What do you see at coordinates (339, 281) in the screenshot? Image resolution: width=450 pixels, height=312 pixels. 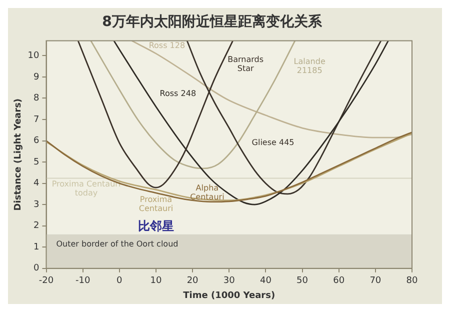 I see `x-tick-label: 60` at bounding box center [339, 281].